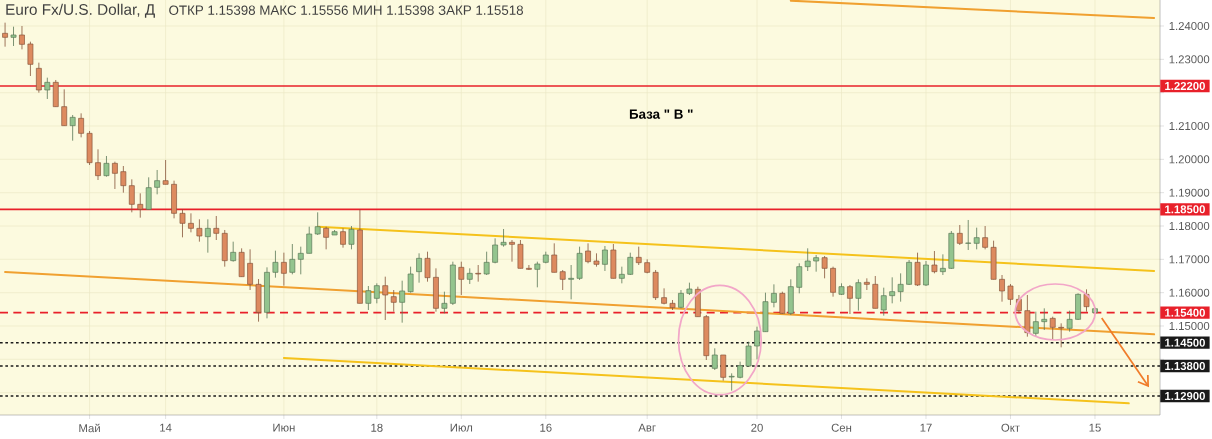 This screenshot has height=439, width=1212. I want to click on x-tick-label: 14, so click(166, 427).